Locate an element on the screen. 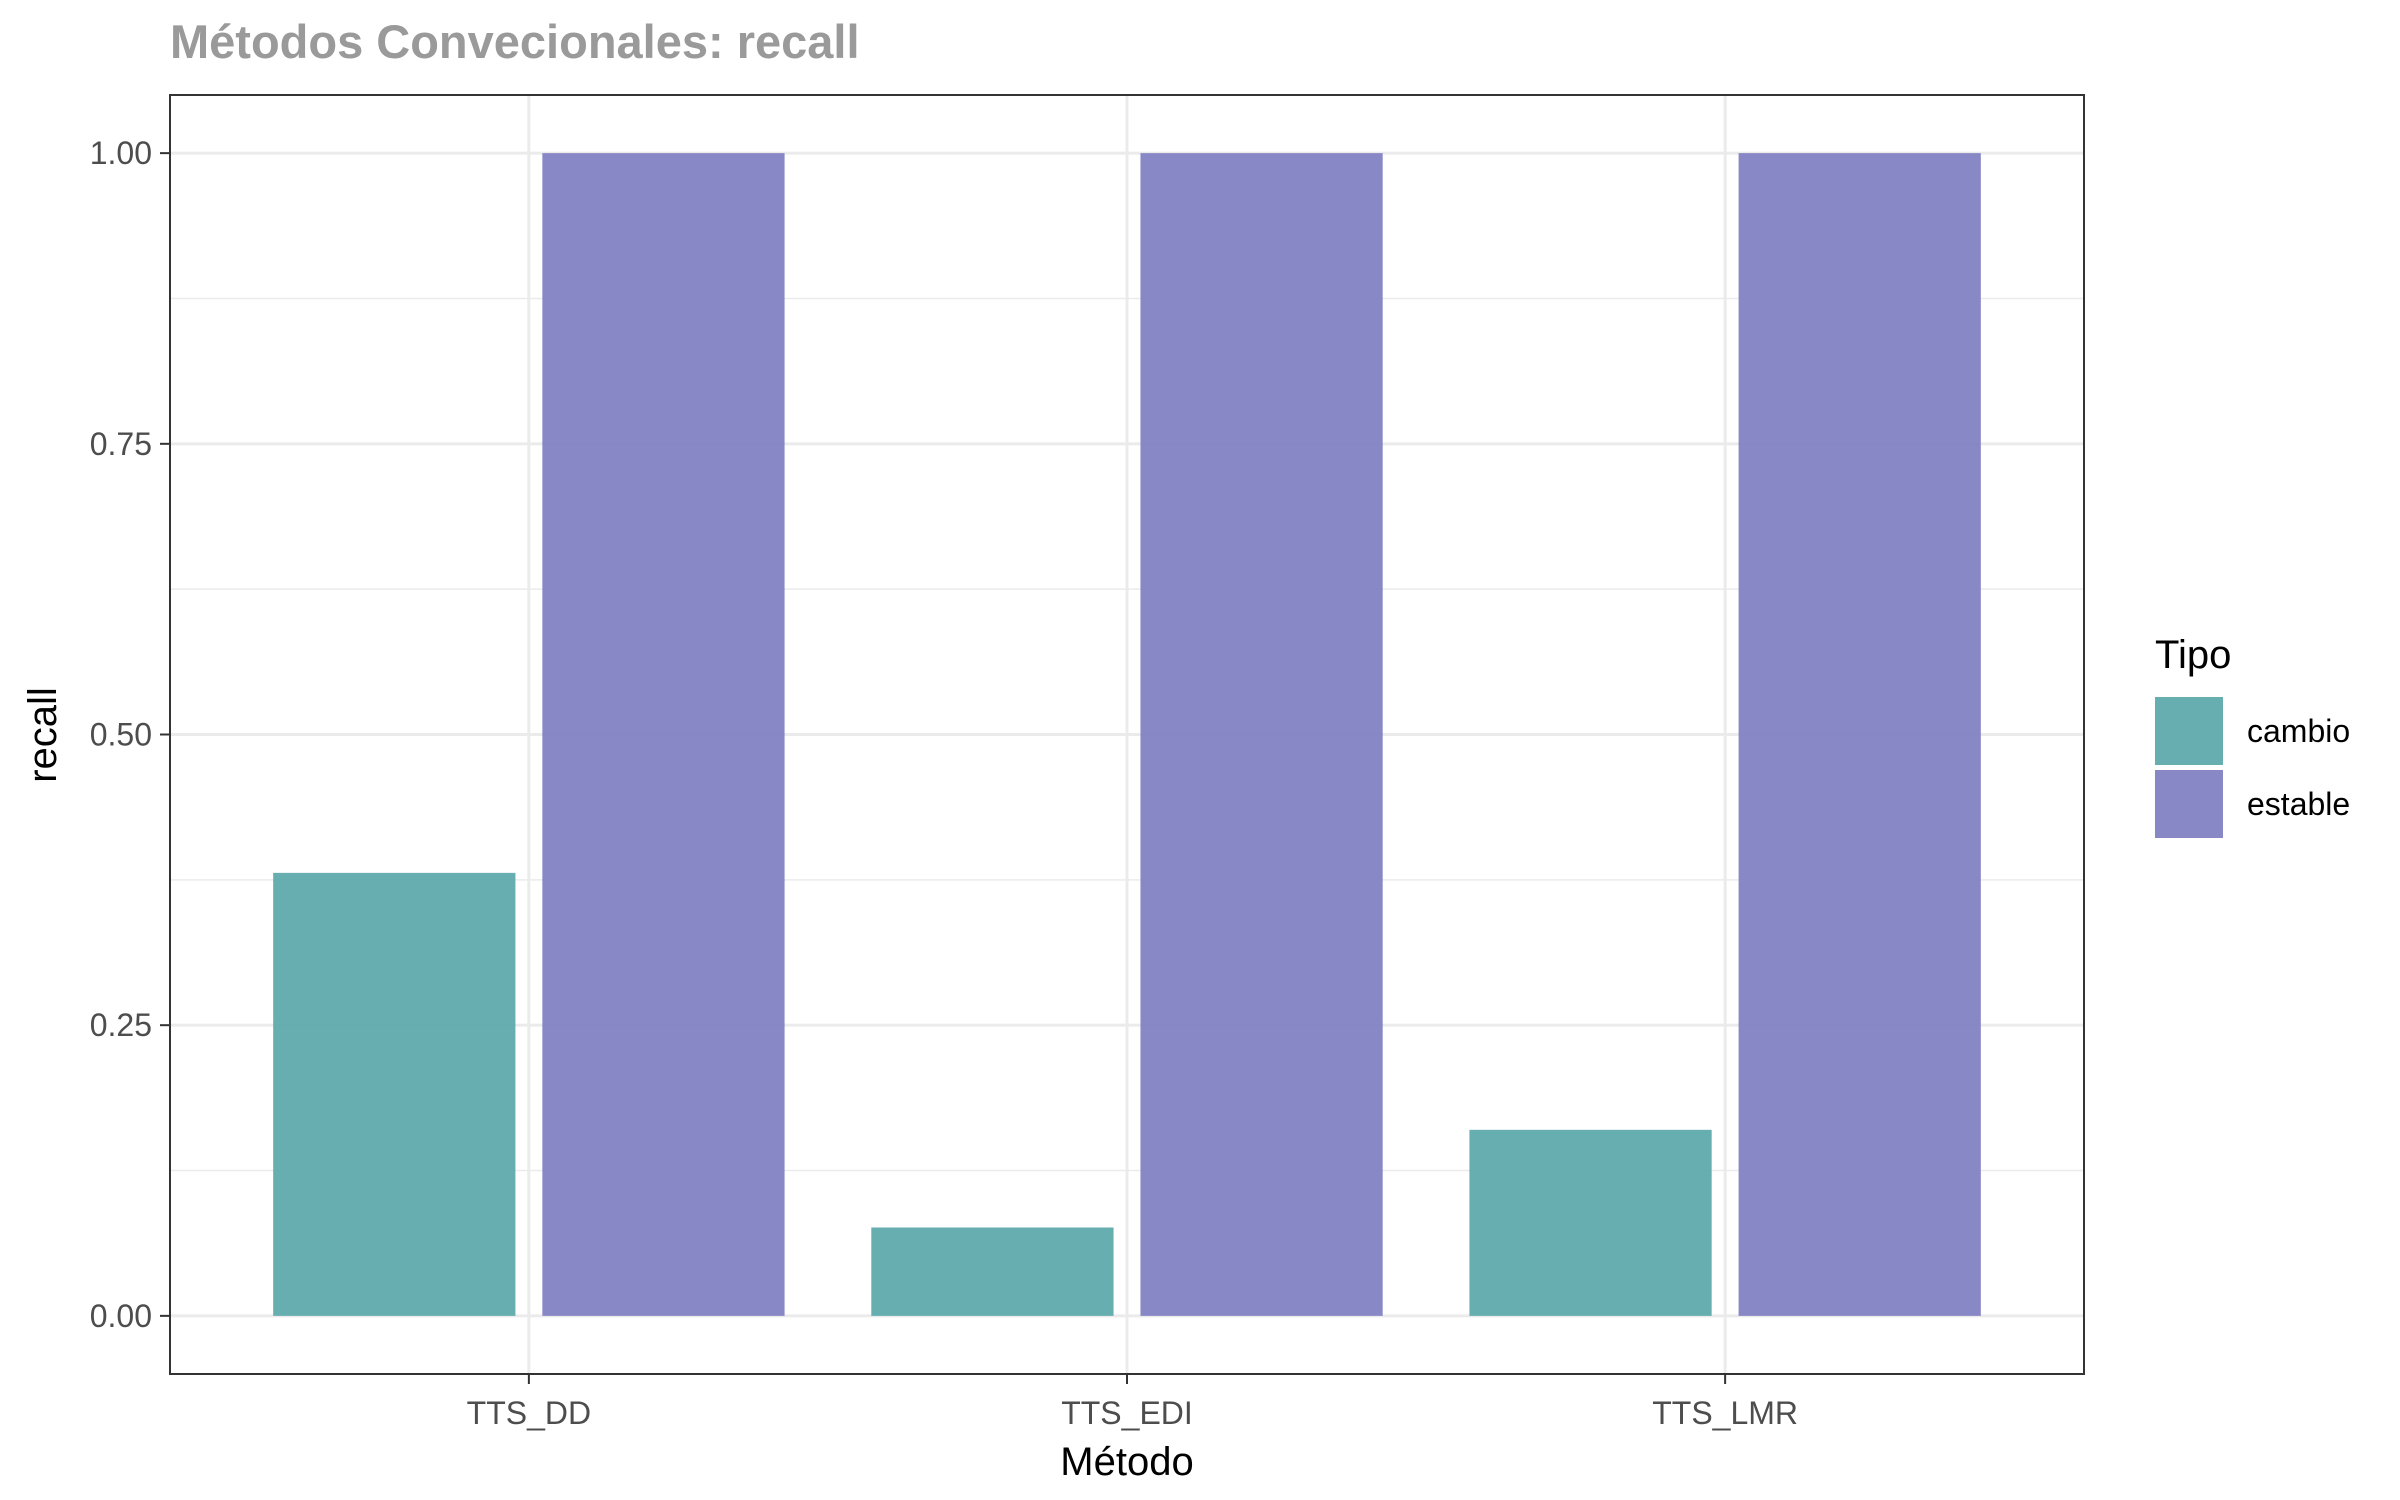 The width and height of the screenshot is (2400, 1500). legend: Tipo cambio estable is located at coordinates (2252, 735).